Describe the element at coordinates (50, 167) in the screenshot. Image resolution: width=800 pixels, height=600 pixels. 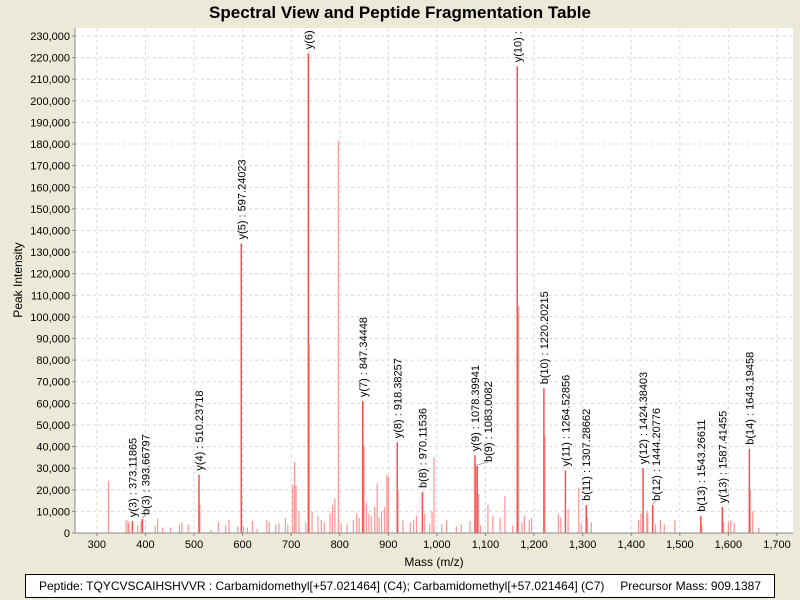
I see `y-tick-label: 170,000` at that location.